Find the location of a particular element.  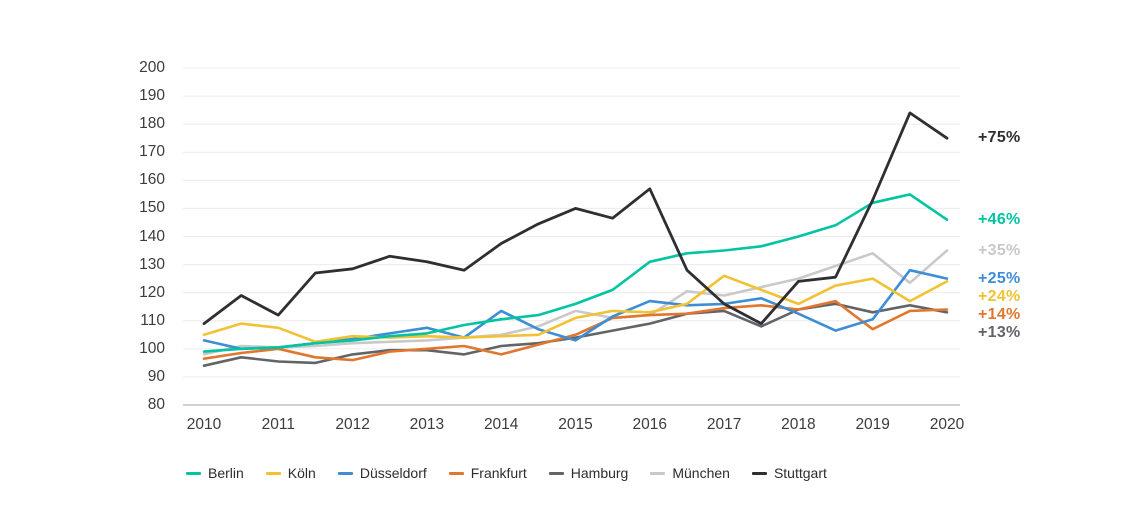

end-label-stuttgart: +75% is located at coordinates (999, 138).